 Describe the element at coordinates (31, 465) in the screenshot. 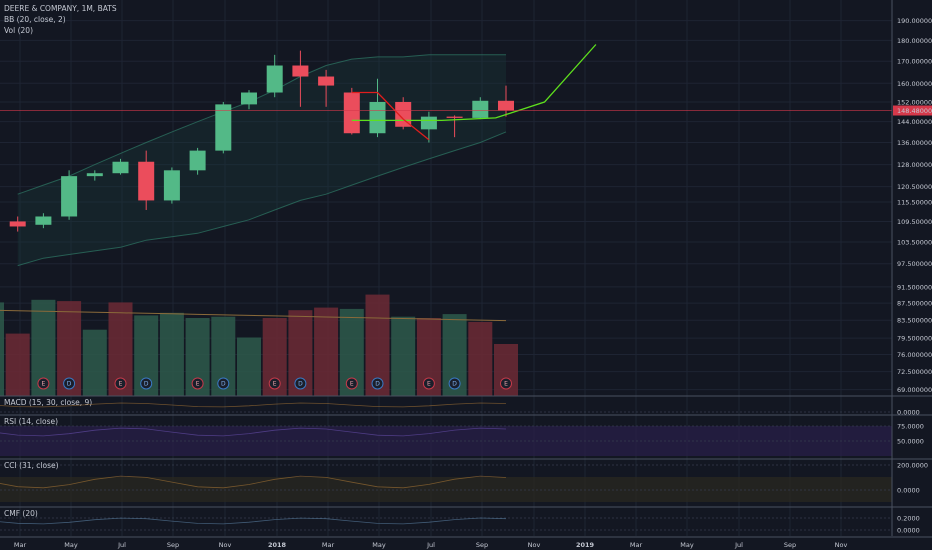

I see `indicator-label: CCI (31, close)` at that location.